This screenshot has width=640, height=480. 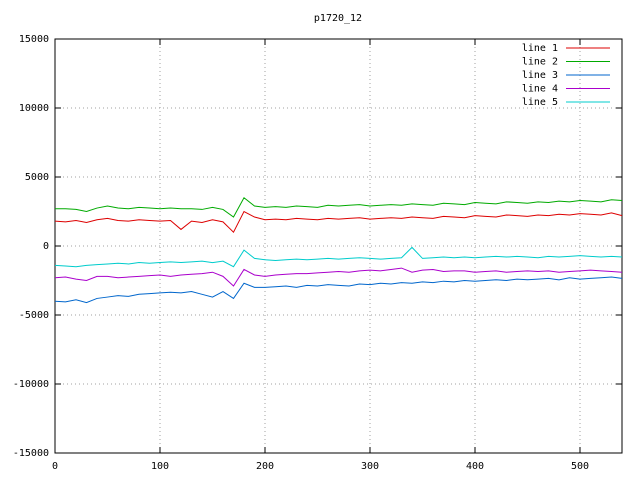 What do you see at coordinates (31, 384) in the screenshot?
I see `y-tick-label: -10000` at bounding box center [31, 384].